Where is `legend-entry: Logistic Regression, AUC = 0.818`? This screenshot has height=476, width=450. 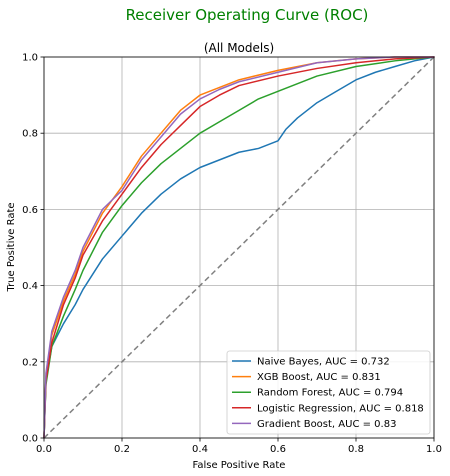 legend-entry: Logistic Regression, AUC = 0.818 is located at coordinates (340, 408).